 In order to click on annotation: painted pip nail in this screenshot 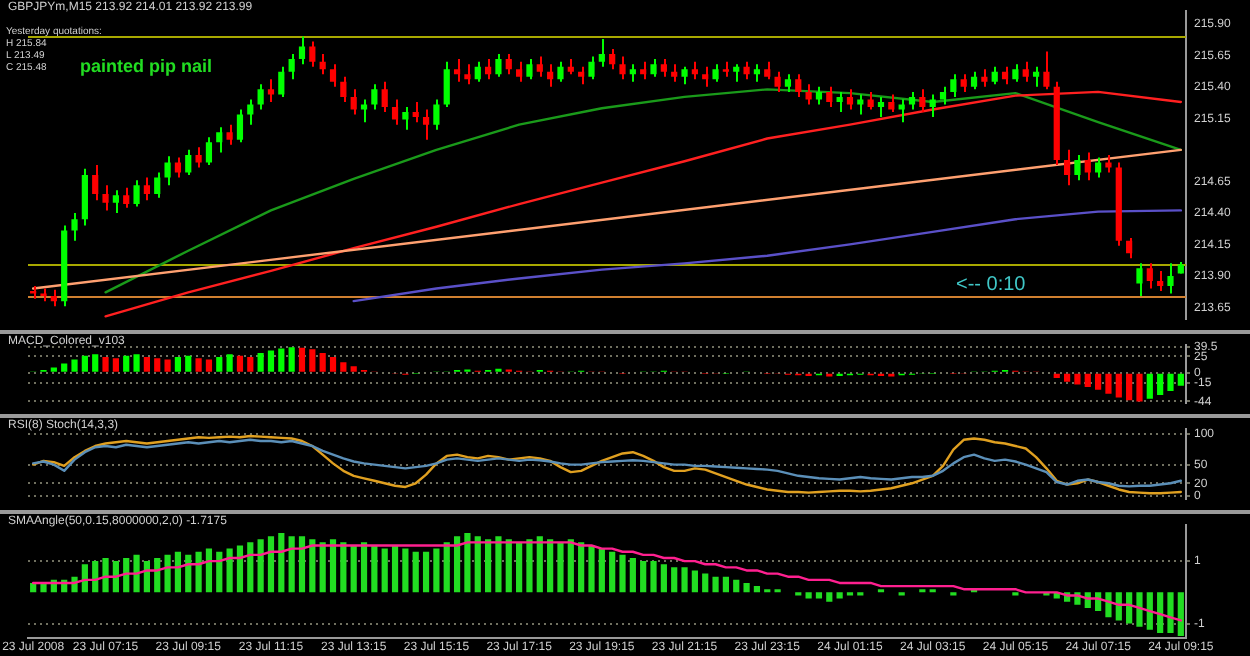, I will do `click(146, 66)`.